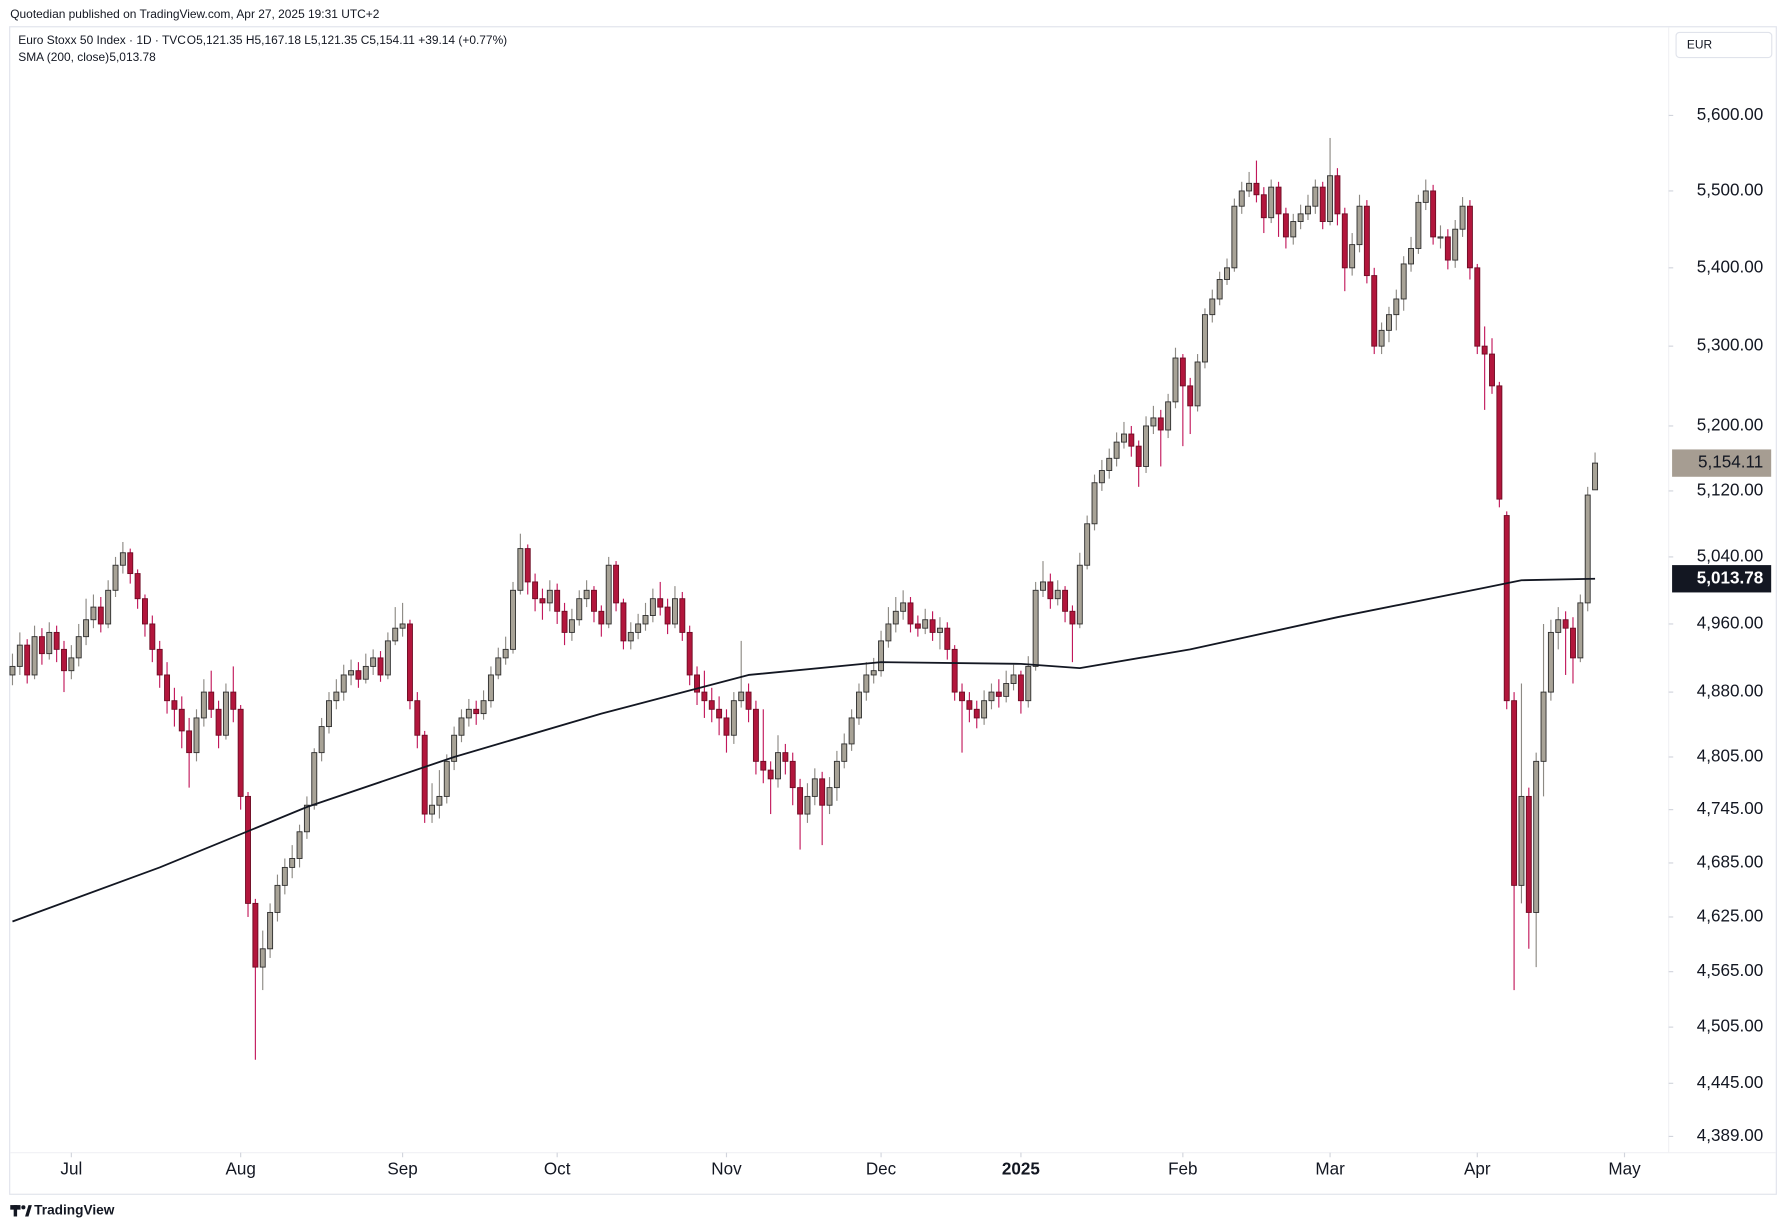  I want to click on y-tick-label: 4,685.00, so click(1730, 861).